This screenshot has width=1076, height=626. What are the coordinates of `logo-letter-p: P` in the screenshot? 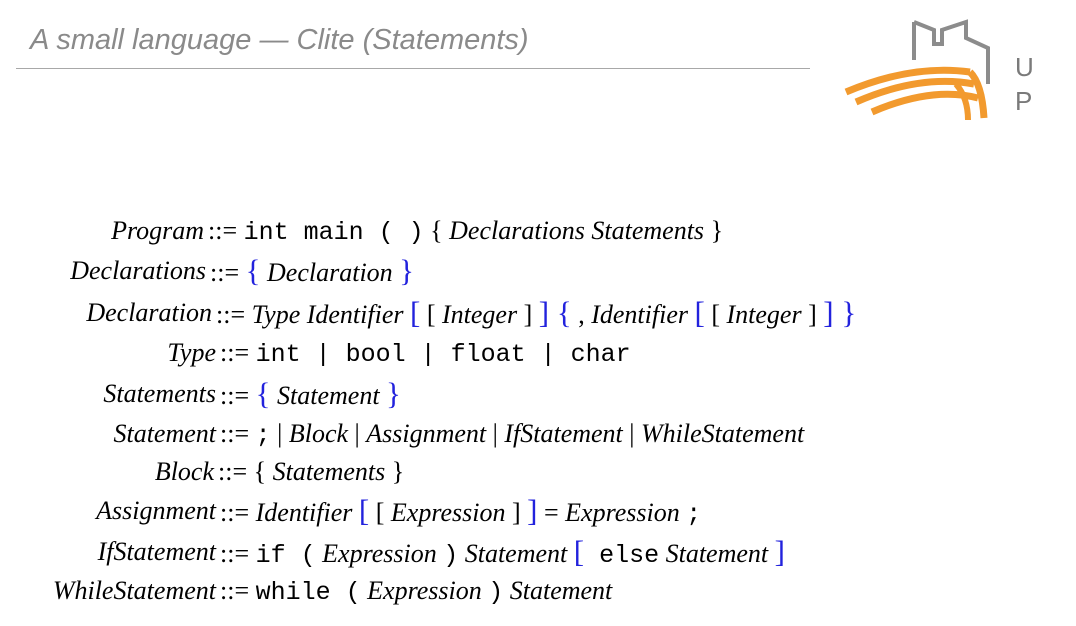 It's located at (1024, 101).